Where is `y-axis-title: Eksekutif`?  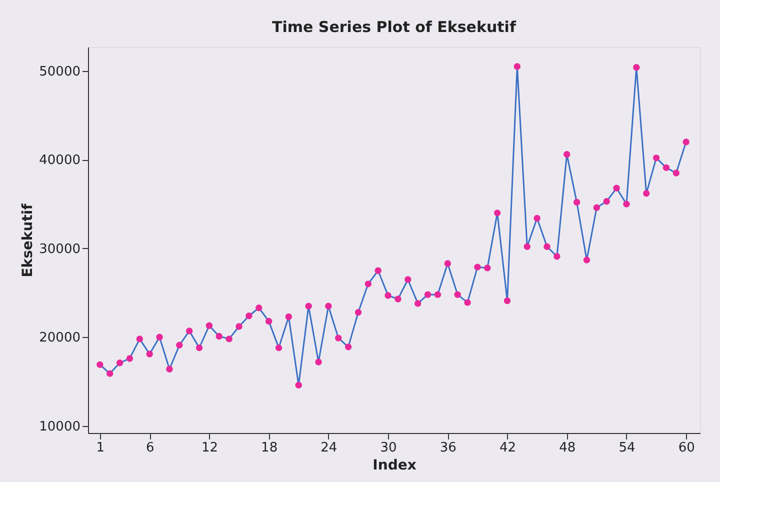 y-axis-title: Eksekutif is located at coordinates (28, 240).